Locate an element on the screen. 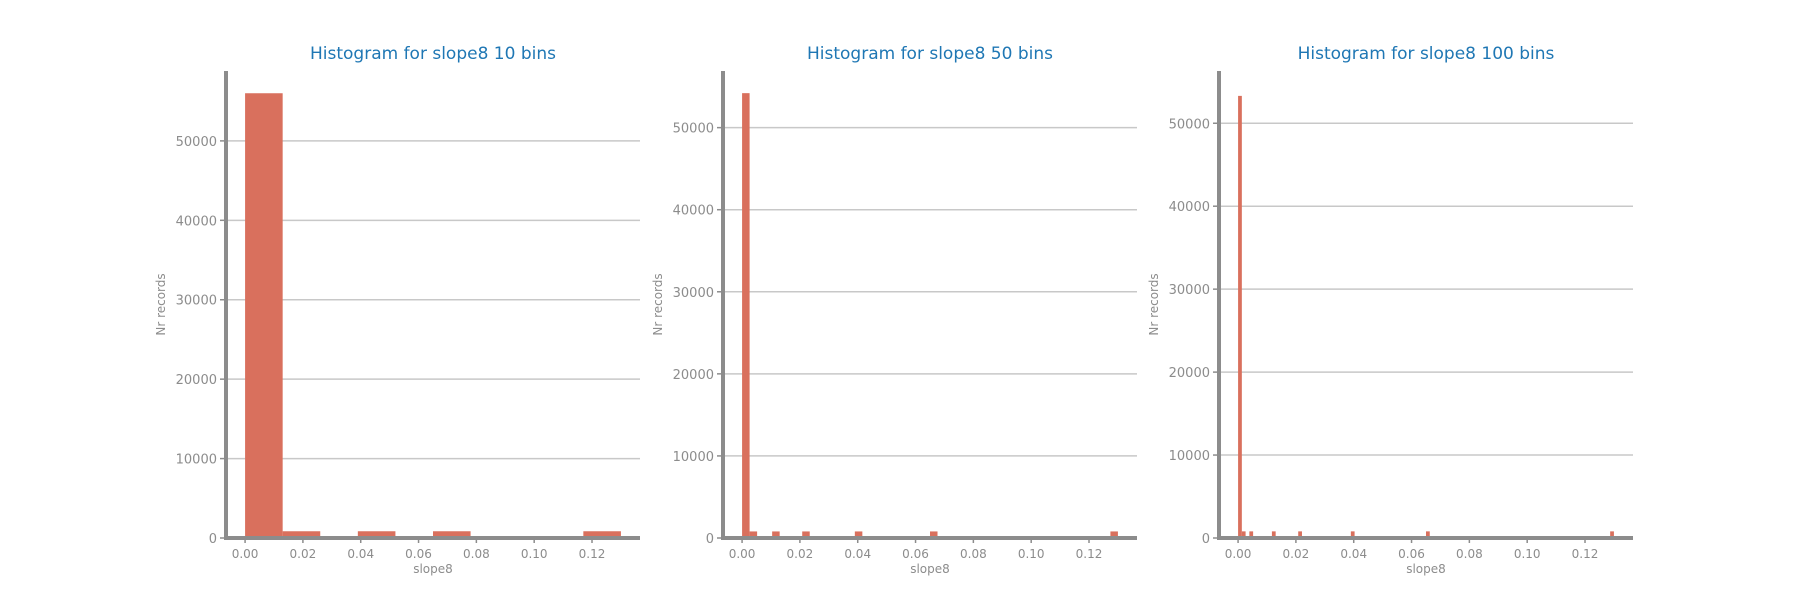 The image size is (1800, 600). chart-title: Histogram for slope8 50 bins is located at coordinates (930, 54).